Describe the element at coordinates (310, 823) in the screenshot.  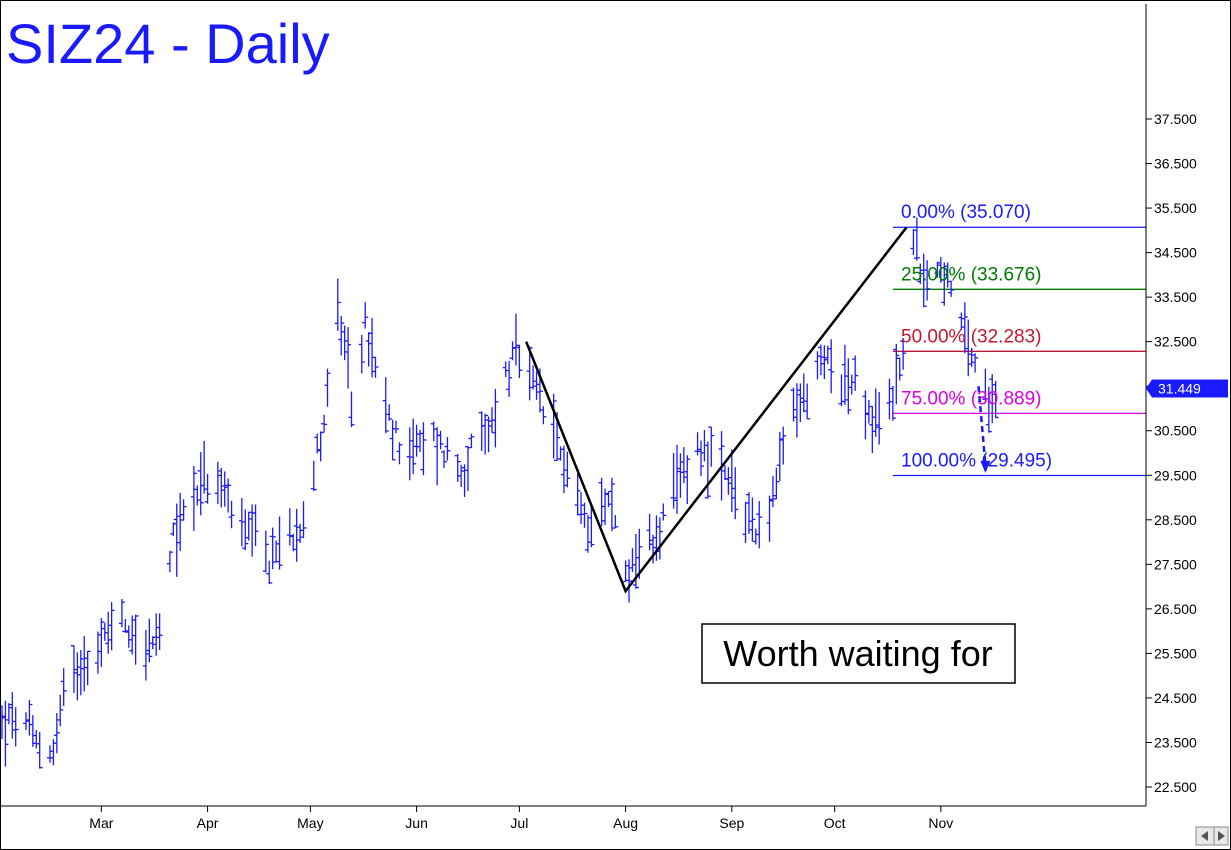
I see `x-tick-label: May` at that location.